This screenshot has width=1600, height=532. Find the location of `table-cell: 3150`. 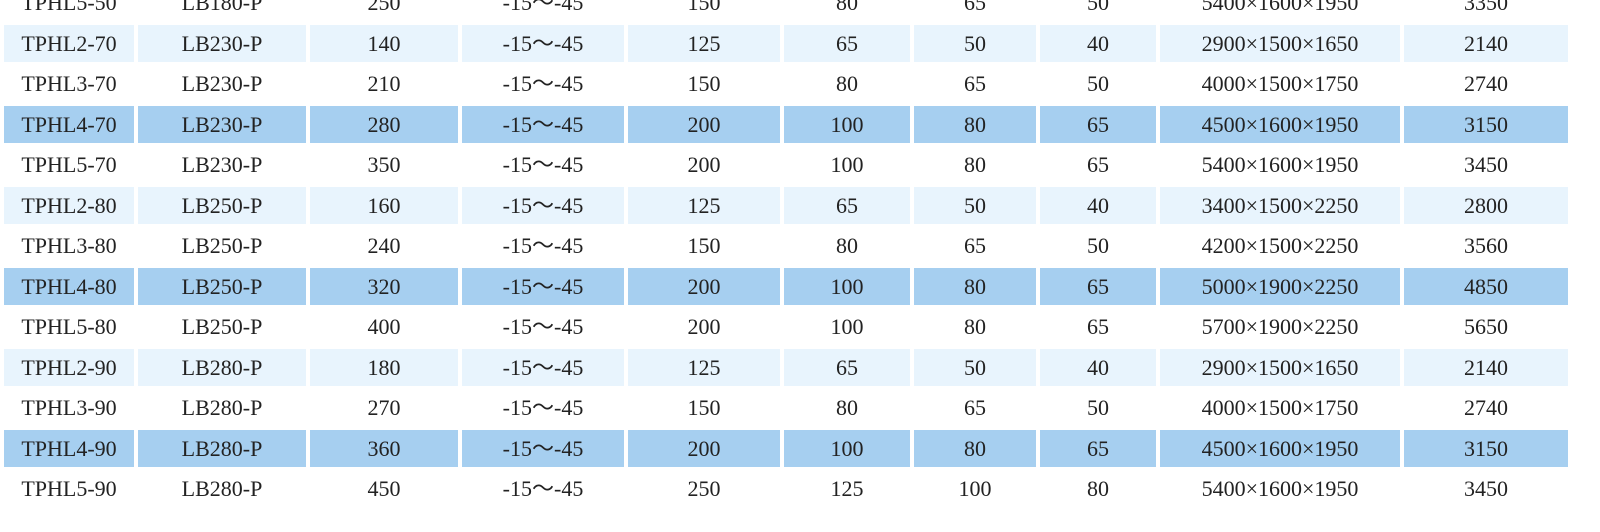

table-cell: 3150 is located at coordinates (1486, 448).